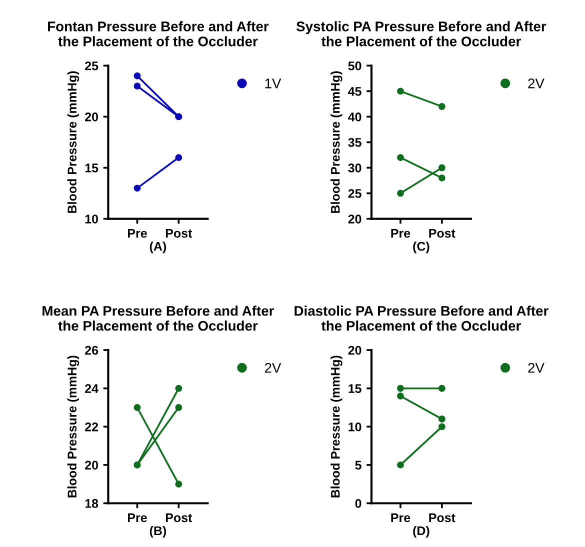 The width and height of the screenshot is (585, 547). What do you see at coordinates (91, 503) in the screenshot?
I see `y-tick-label: 18` at bounding box center [91, 503].